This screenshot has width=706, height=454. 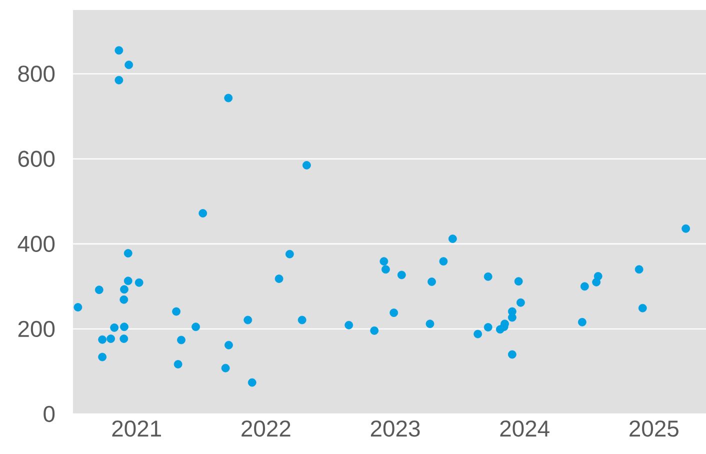 I want to click on y-tick-label: 600, so click(x=36, y=158).